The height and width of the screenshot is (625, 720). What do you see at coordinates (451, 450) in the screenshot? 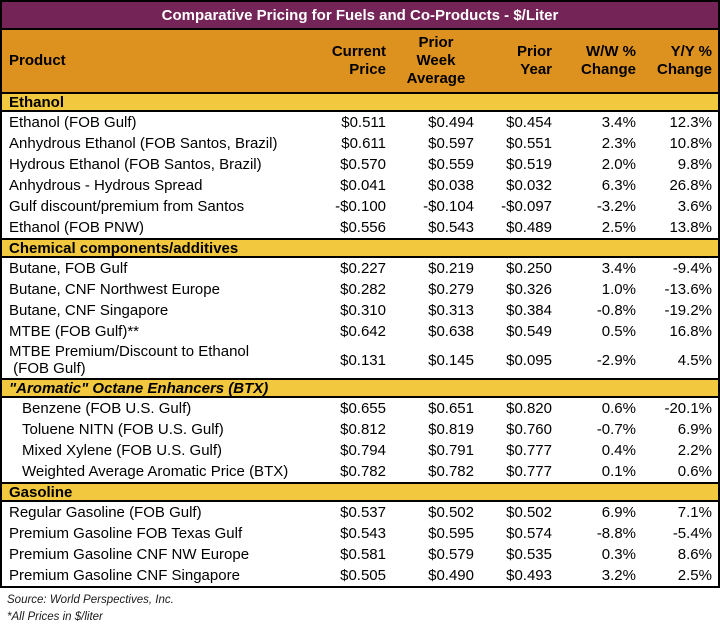
I see `prior-week-average-cell: $0.791` at bounding box center [451, 450].